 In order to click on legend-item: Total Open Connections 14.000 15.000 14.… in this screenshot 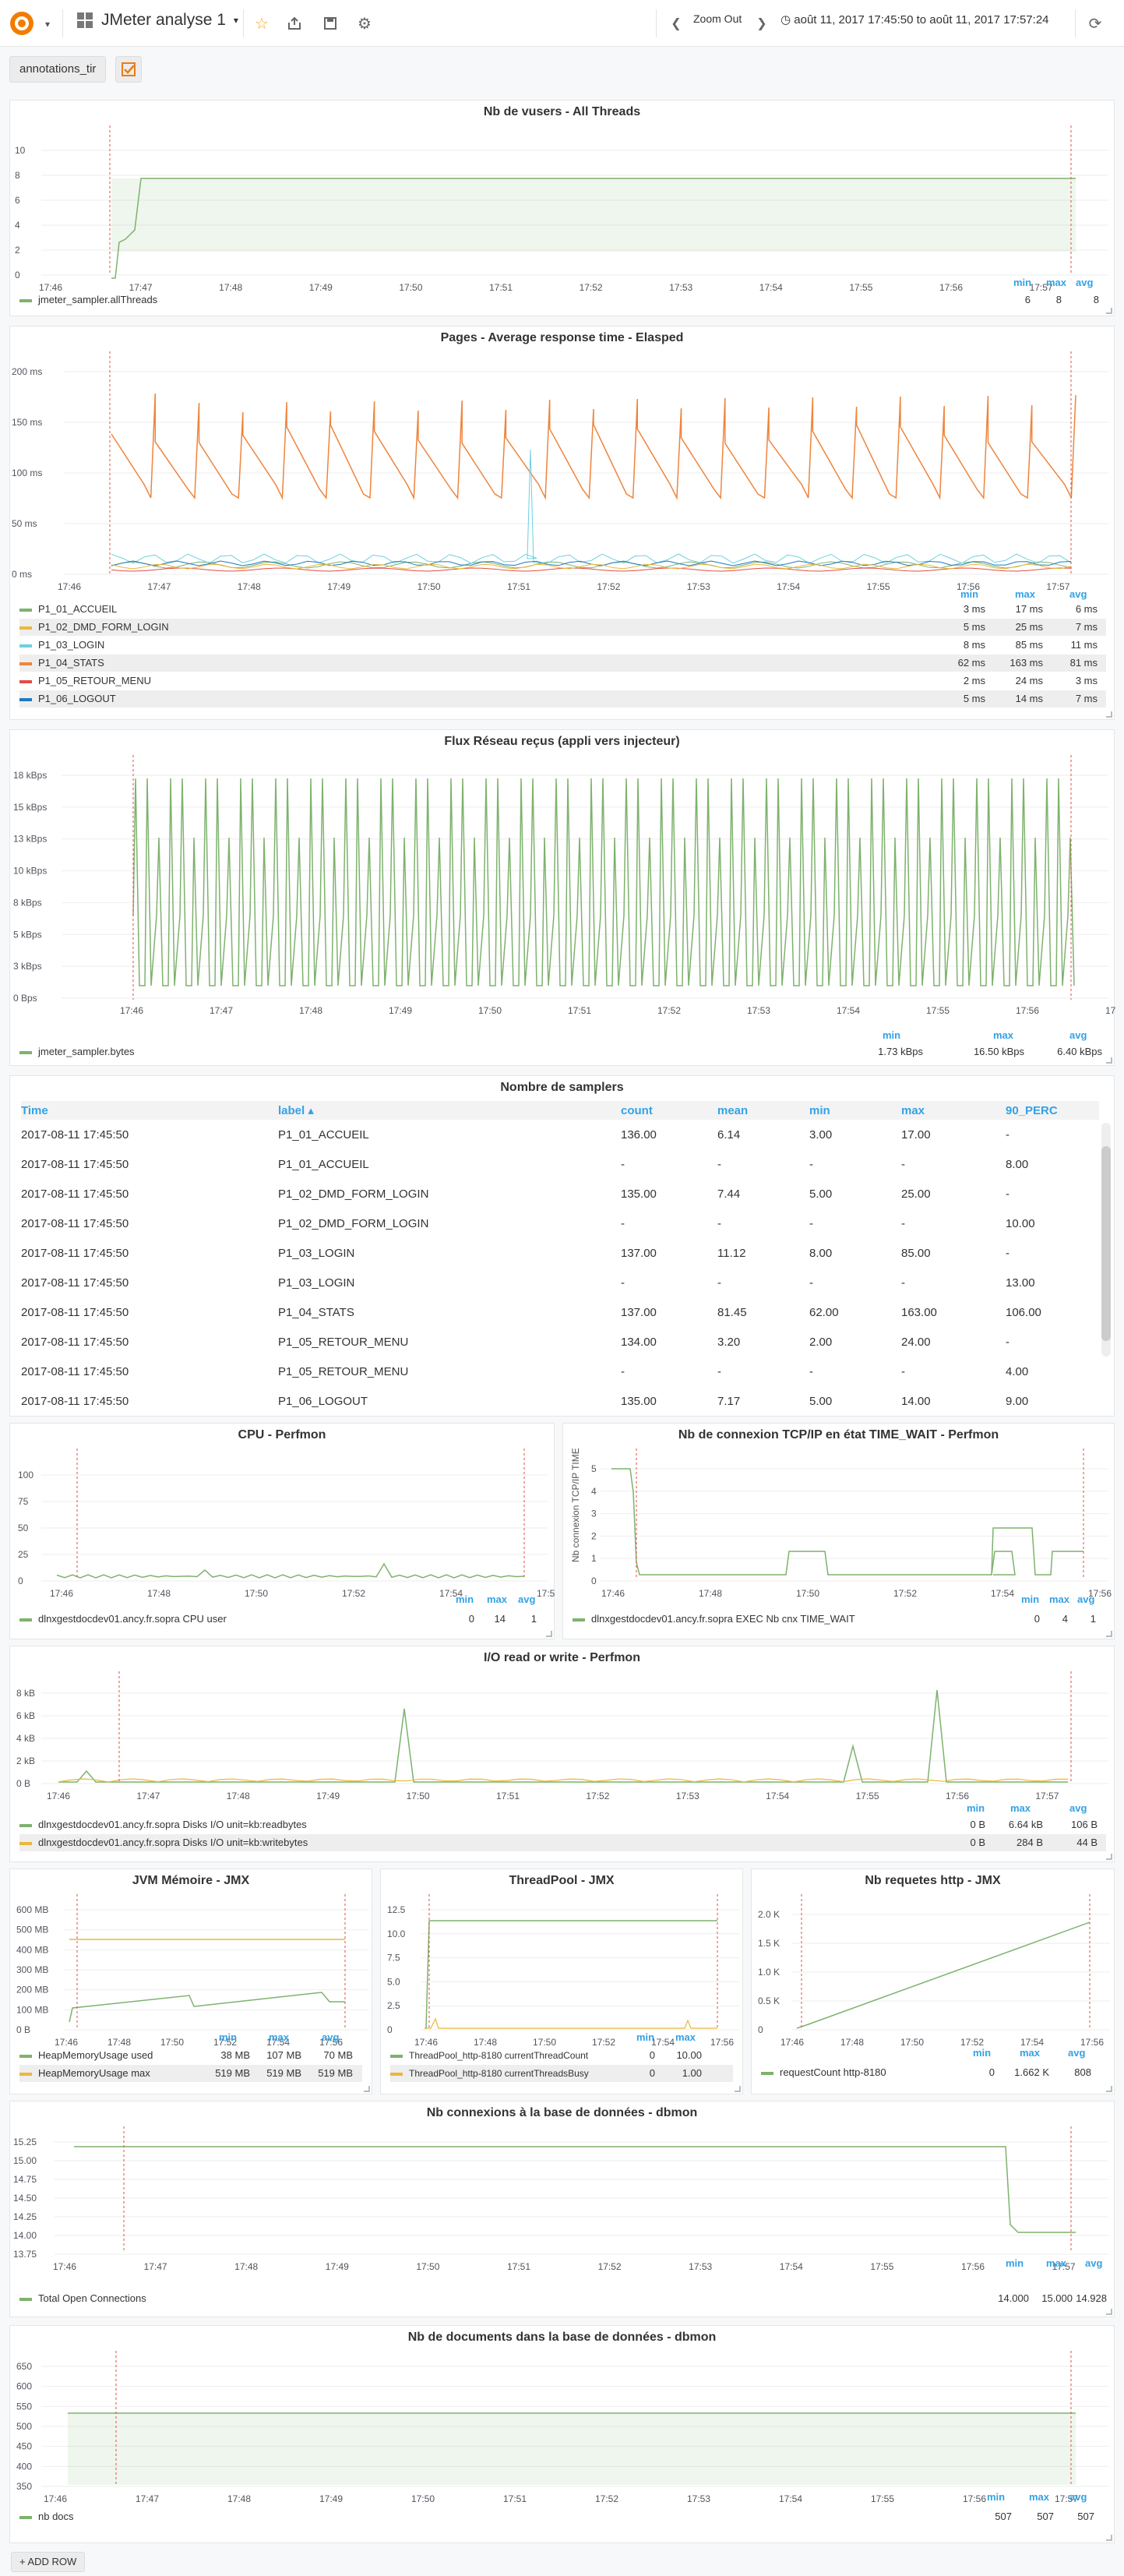, I will do `click(563, 2298)`.